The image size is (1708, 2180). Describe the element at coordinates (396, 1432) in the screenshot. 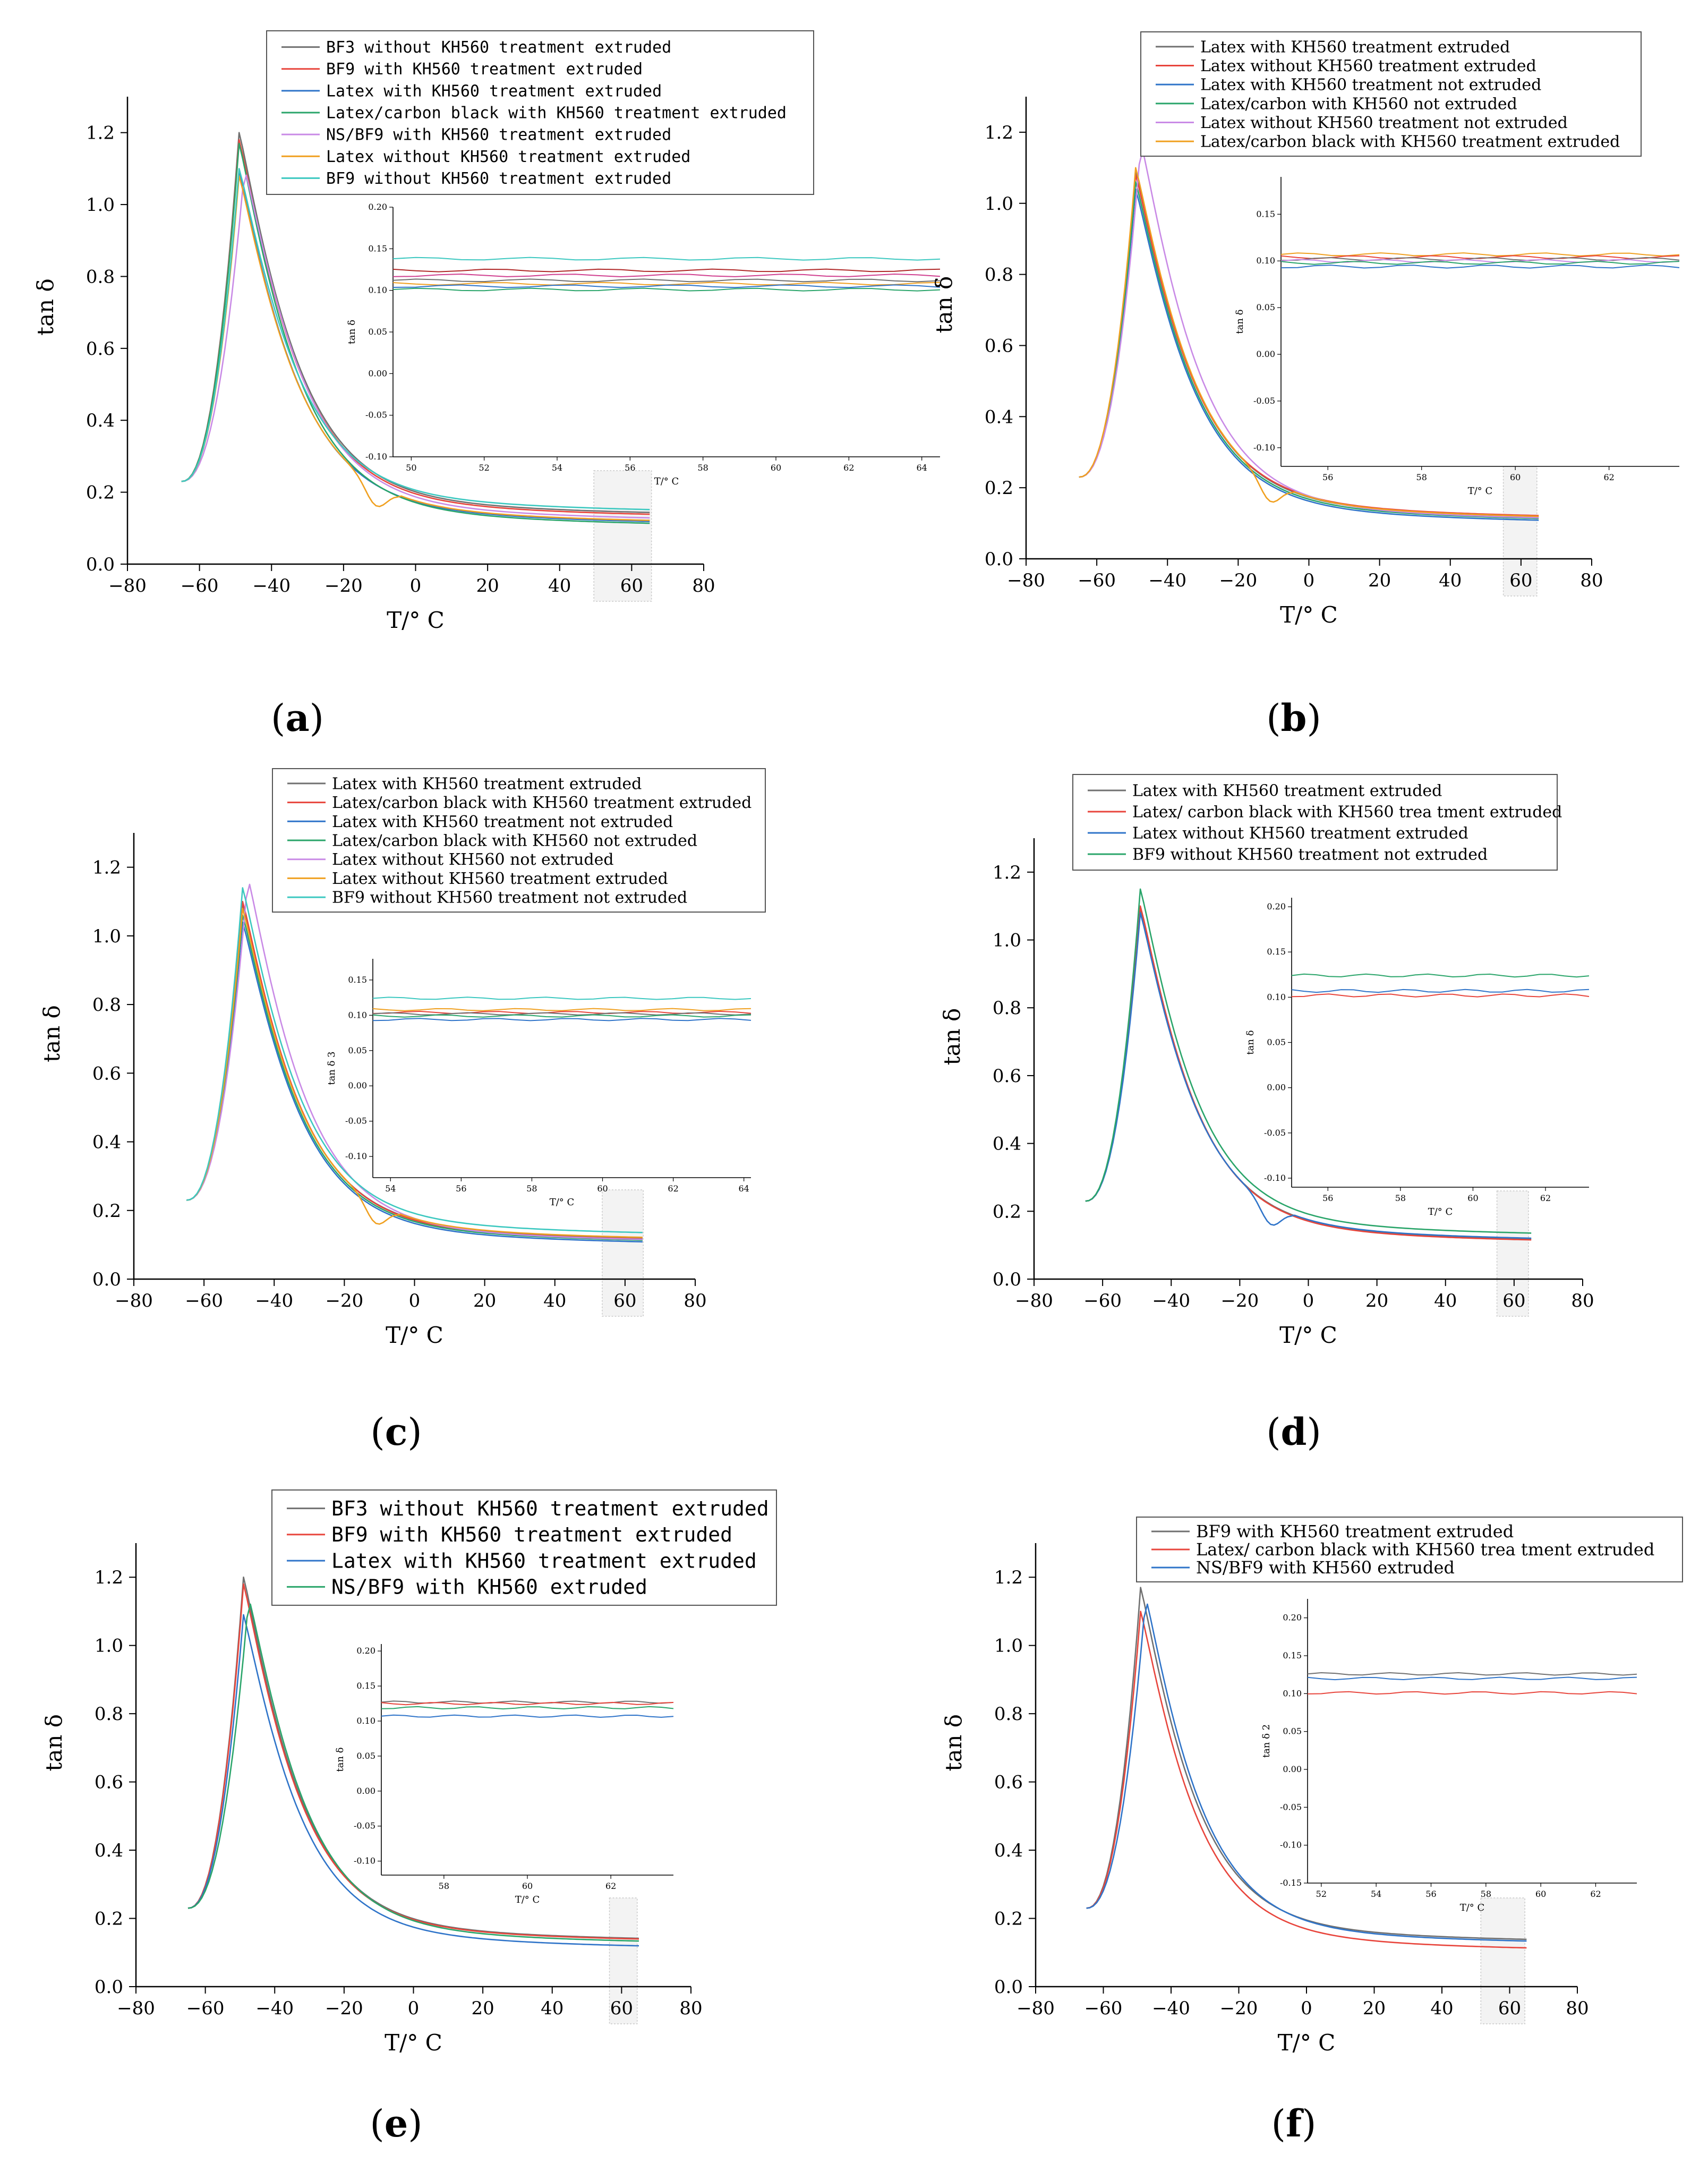

I see `panel-label-letter: c` at that location.